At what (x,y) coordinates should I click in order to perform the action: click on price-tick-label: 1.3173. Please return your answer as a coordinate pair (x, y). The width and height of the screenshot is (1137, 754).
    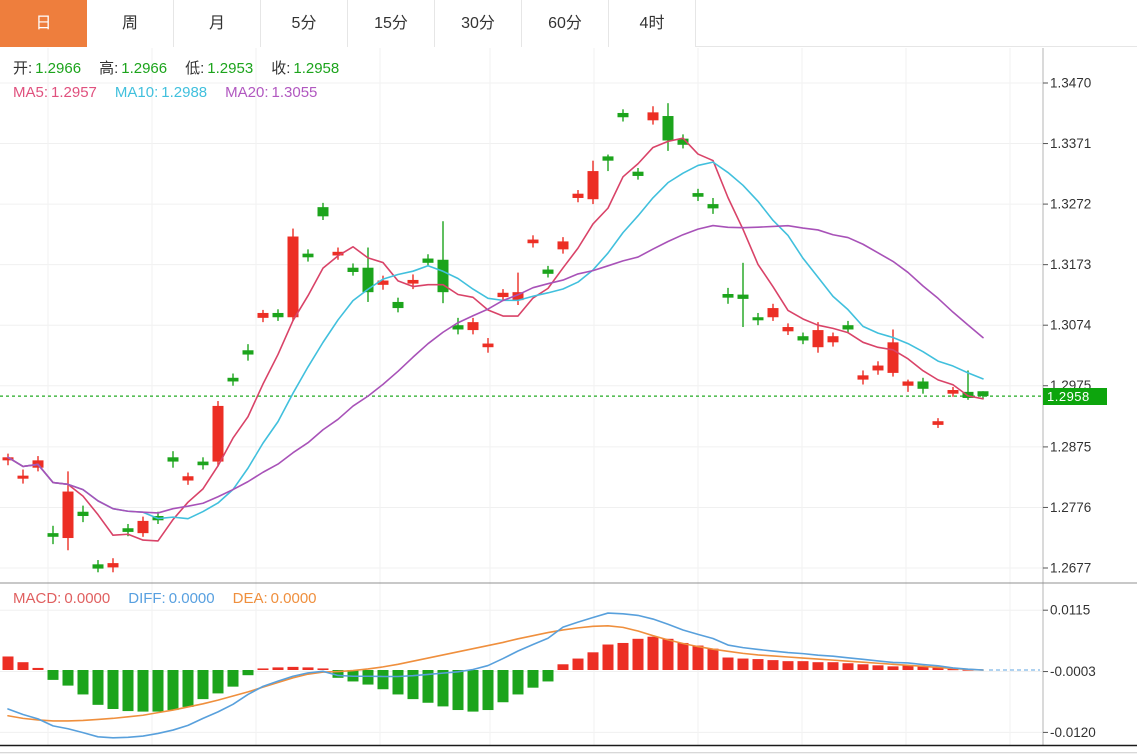
    Looking at the image, I should click on (1070, 264).